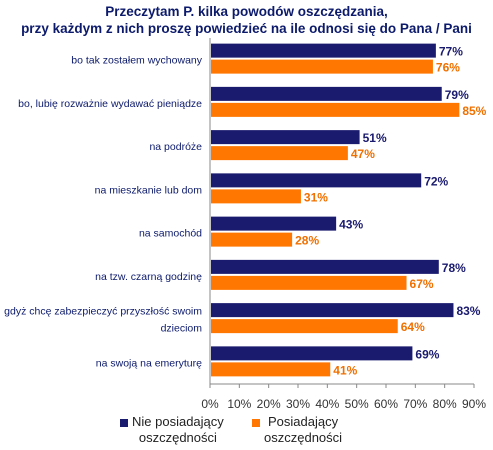 The width and height of the screenshot is (493, 450). What do you see at coordinates (175, 147) in the screenshot?
I see `category-label: na podróże` at bounding box center [175, 147].